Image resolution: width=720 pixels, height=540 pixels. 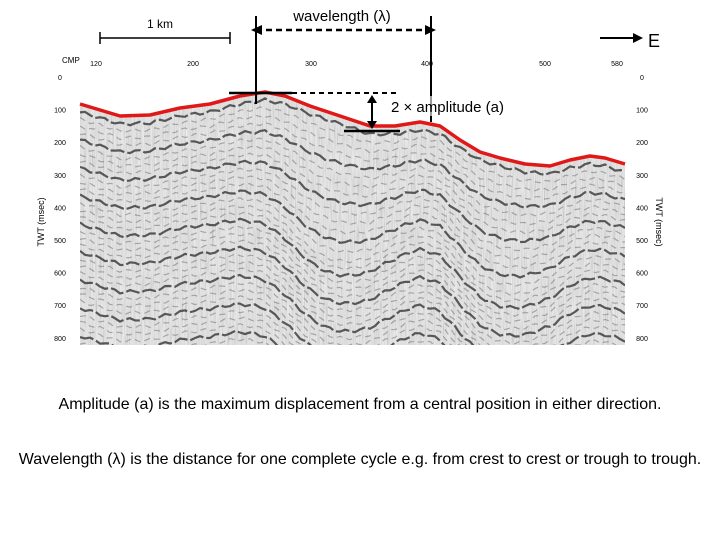 I want to click on wavelength-marker: wavelength (λ), so click(x=343, y=65).